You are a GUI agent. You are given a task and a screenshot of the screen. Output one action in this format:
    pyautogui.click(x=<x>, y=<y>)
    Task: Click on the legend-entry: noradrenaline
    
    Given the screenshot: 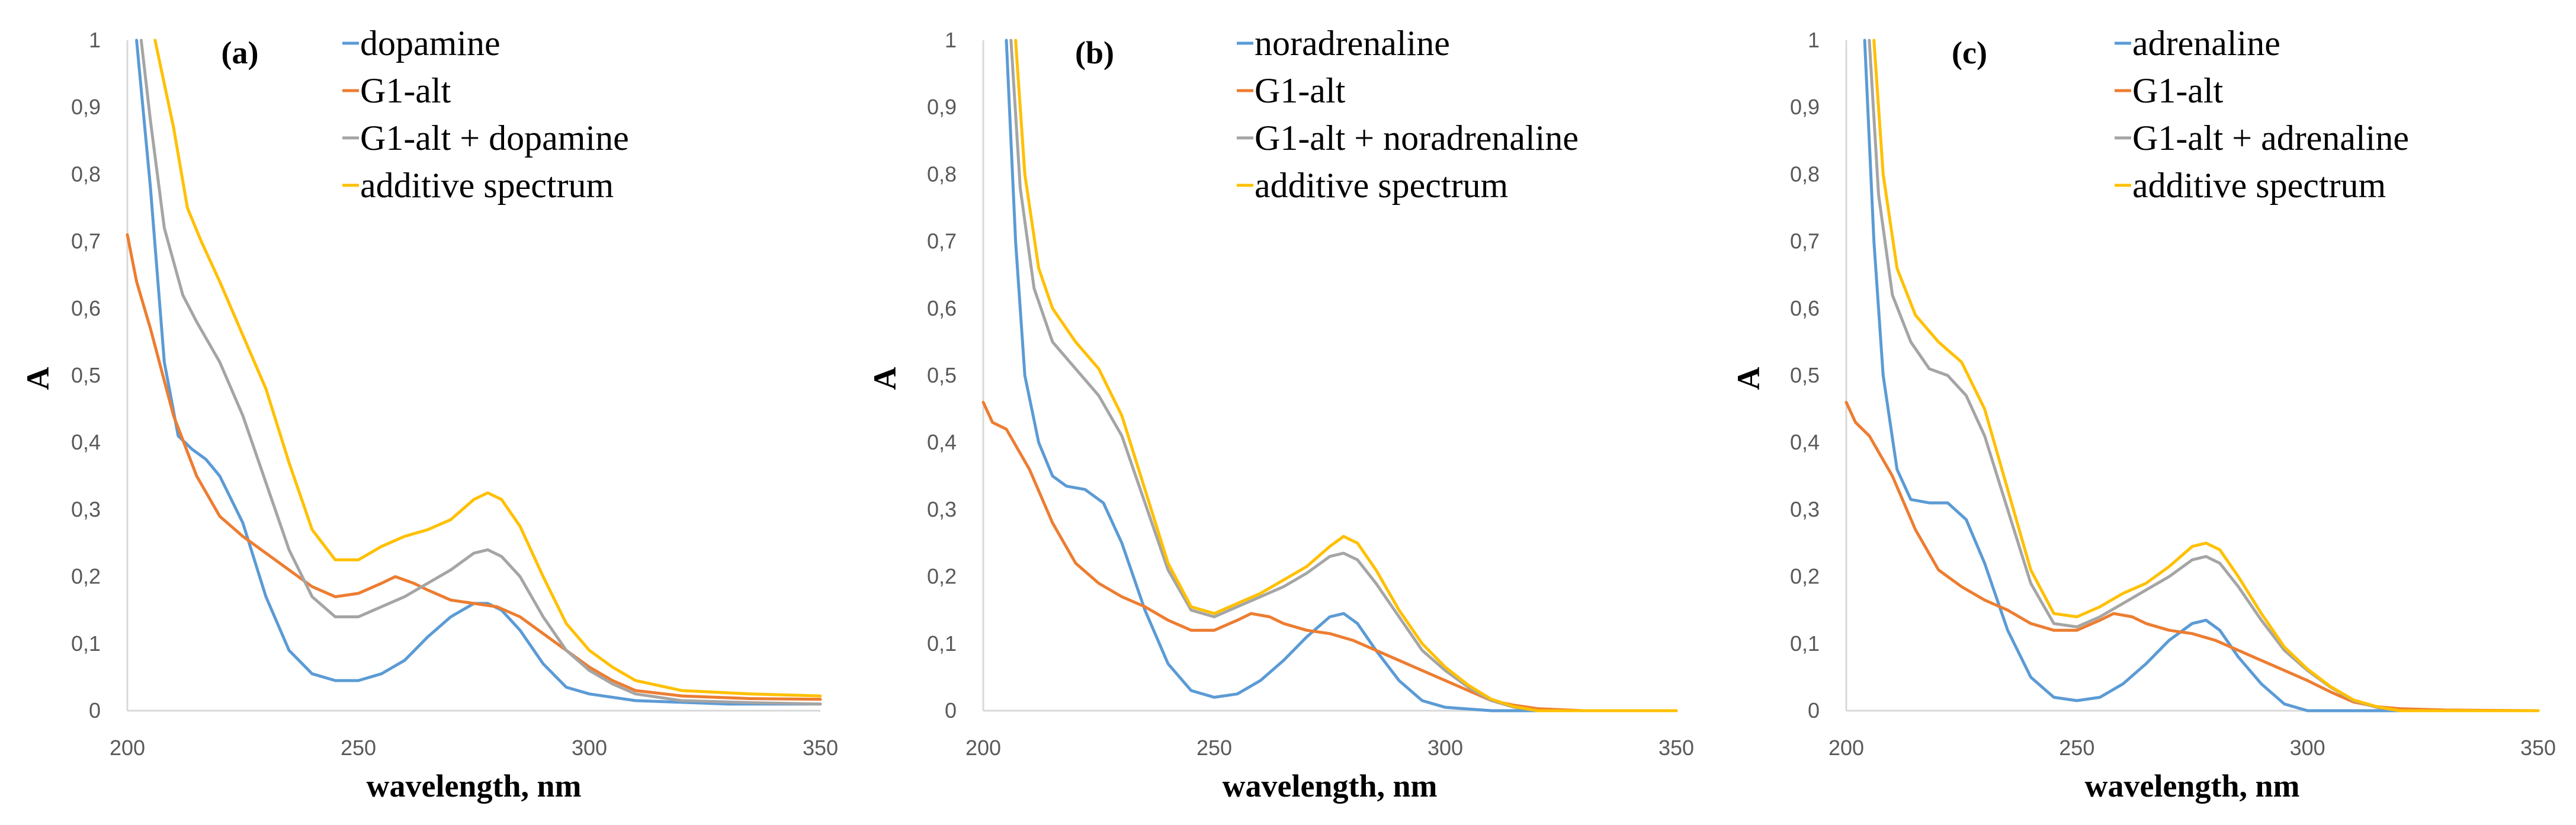 What is the action you would take?
    pyautogui.click(x=1343, y=43)
    